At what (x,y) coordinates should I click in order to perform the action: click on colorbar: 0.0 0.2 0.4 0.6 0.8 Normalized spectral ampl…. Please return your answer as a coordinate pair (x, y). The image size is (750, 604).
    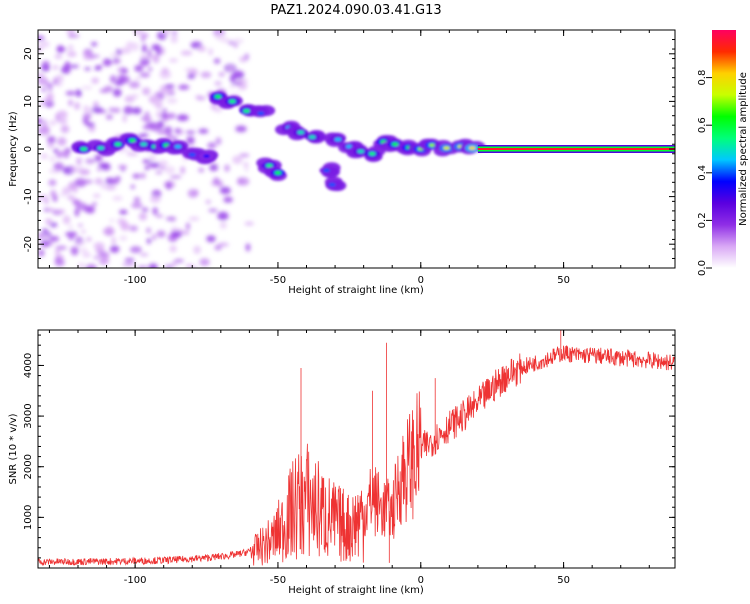
    Looking at the image, I should click on (723, 153).